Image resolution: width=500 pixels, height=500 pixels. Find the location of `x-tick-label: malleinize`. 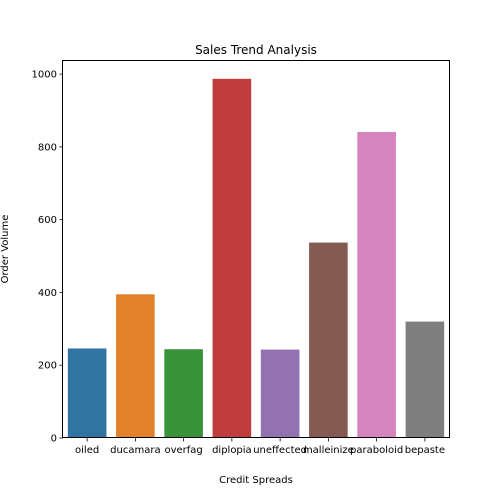

x-tick-label: malleinize is located at coordinates (328, 450).